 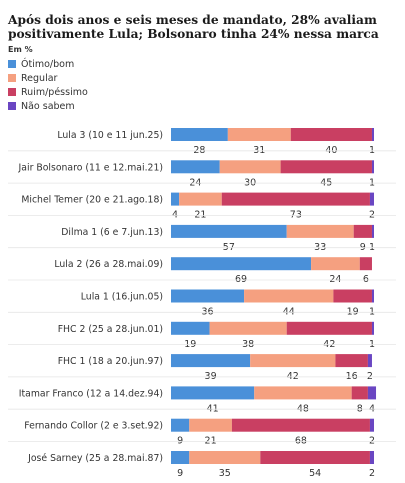 I want to click on legend-item: Regular, so click(x=48, y=78).